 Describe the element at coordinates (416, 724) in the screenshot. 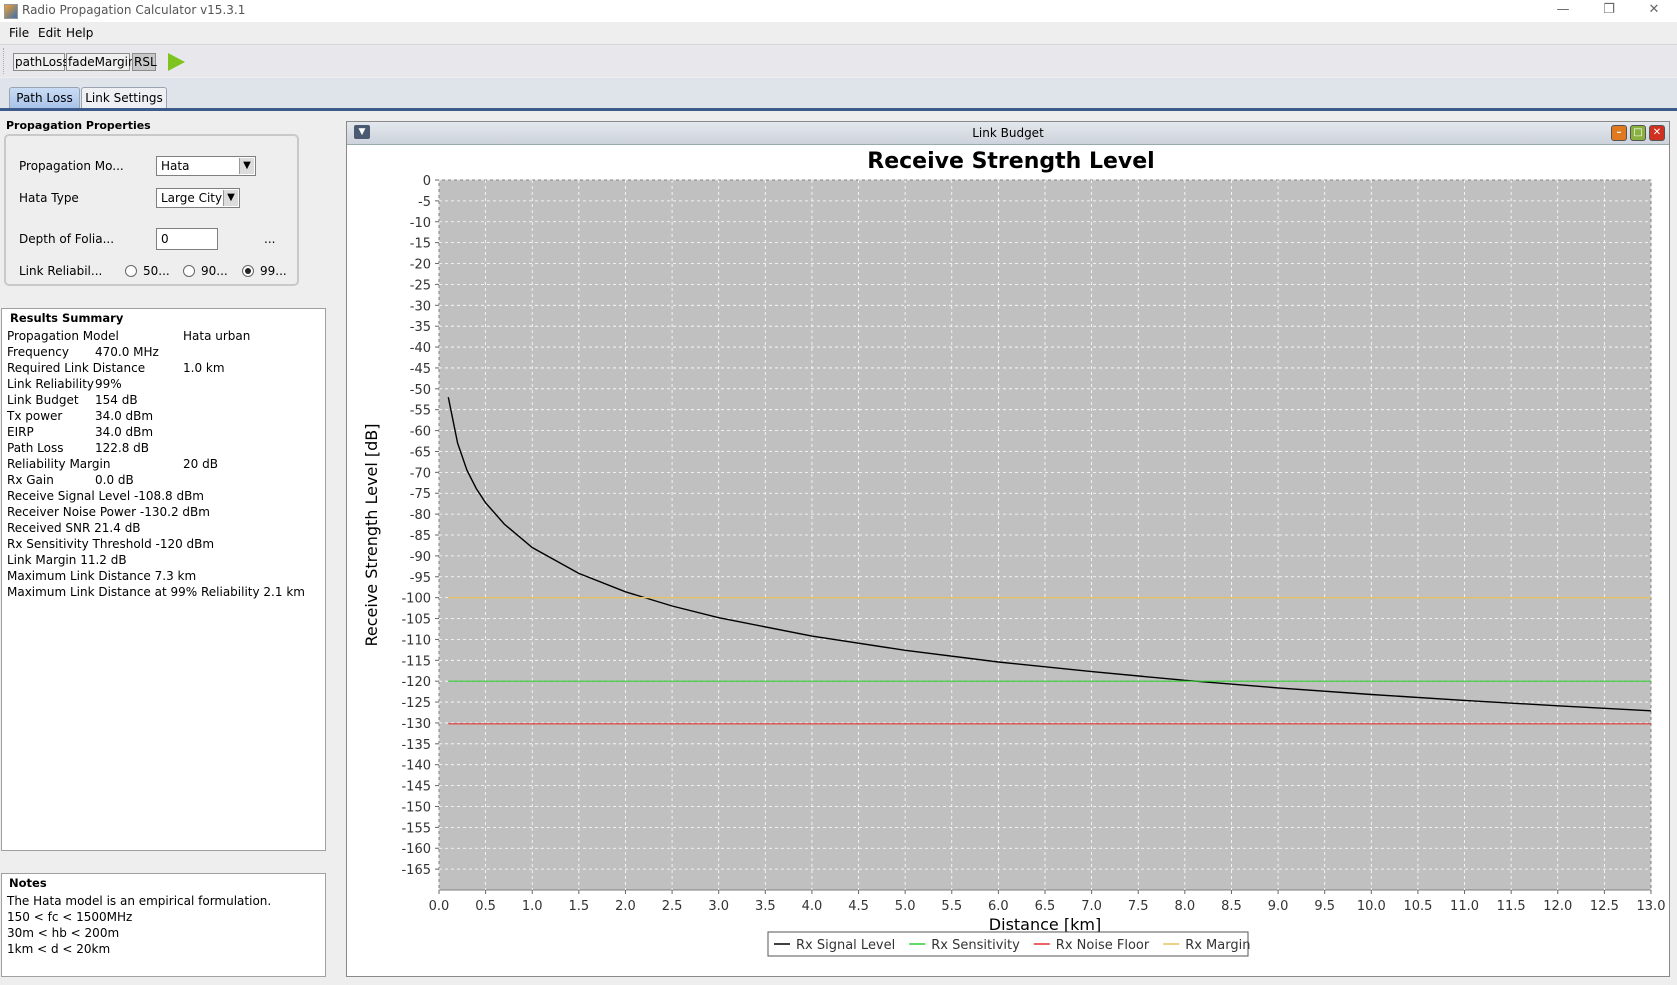

I see `y-tick-label: -130` at that location.